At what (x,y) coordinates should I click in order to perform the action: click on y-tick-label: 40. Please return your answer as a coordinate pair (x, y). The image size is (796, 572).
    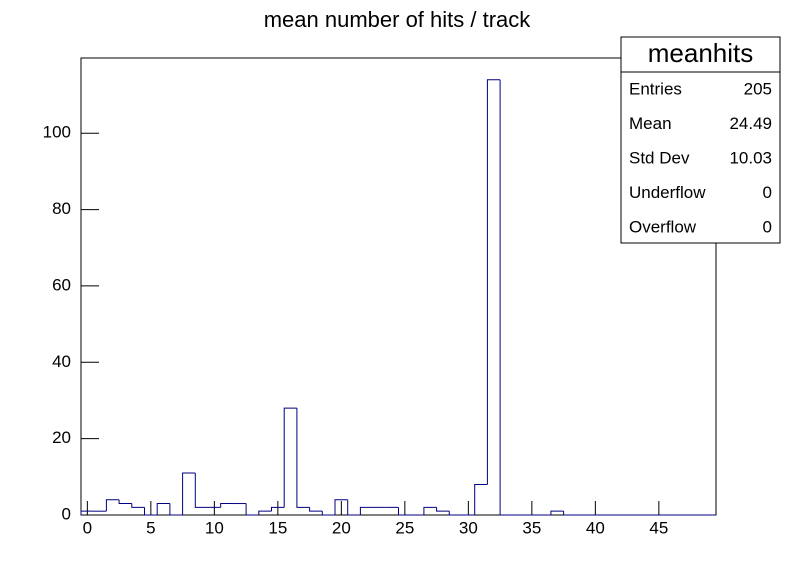
    Looking at the image, I should click on (61, 361).